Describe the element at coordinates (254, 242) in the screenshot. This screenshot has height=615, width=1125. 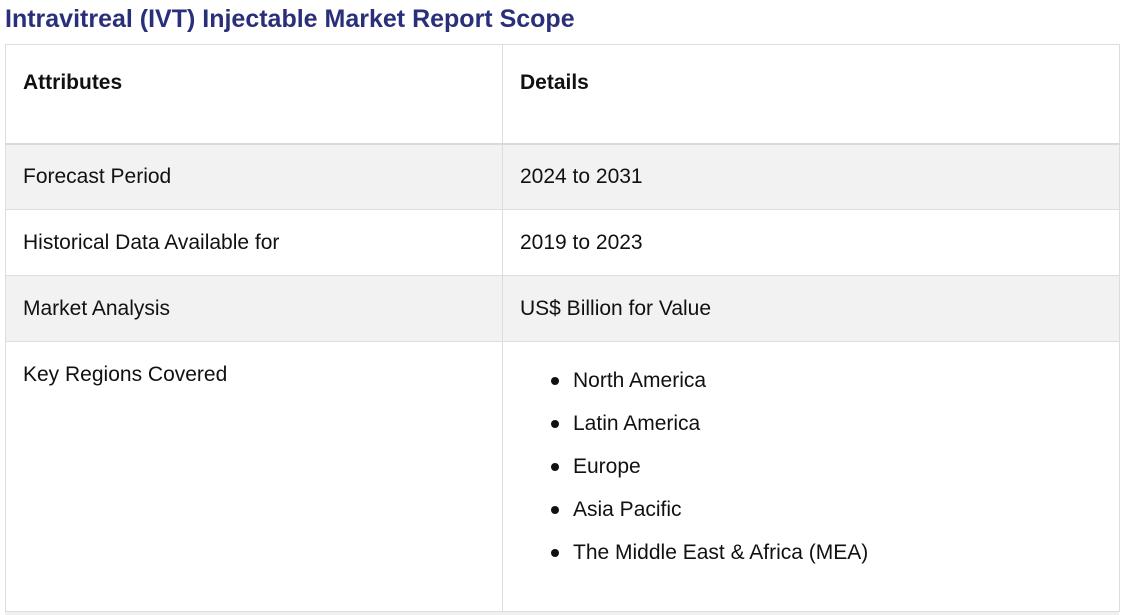
I see `attribute-cell: Historical Data Available for` at that location.